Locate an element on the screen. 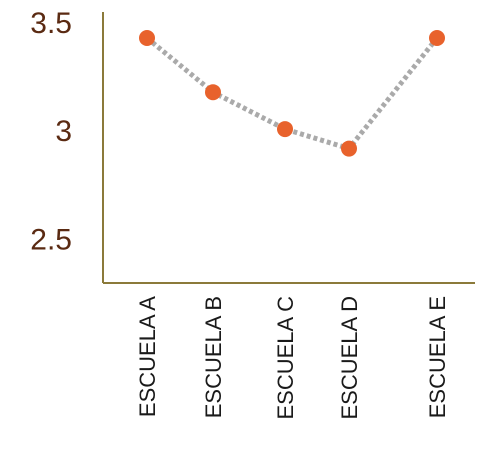 Image resolution: width=477 pixels, height=453 pixels. x-tick-label: ESCUELA D is located at coordinates (349, 358).